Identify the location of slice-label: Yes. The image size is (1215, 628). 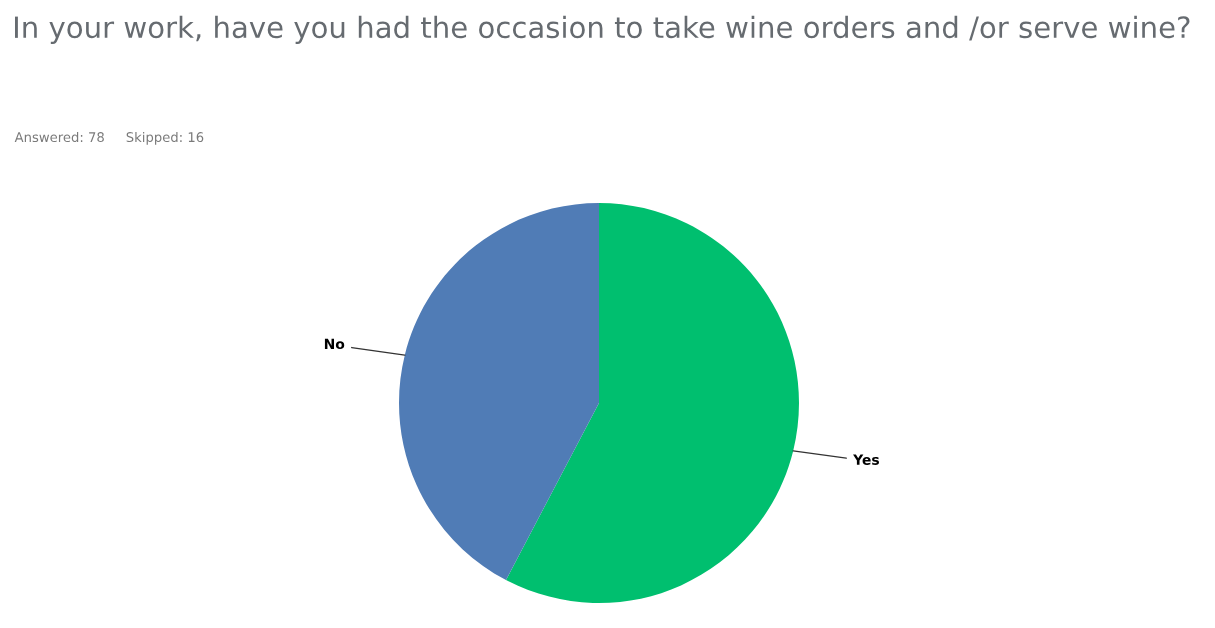
(866, 459).